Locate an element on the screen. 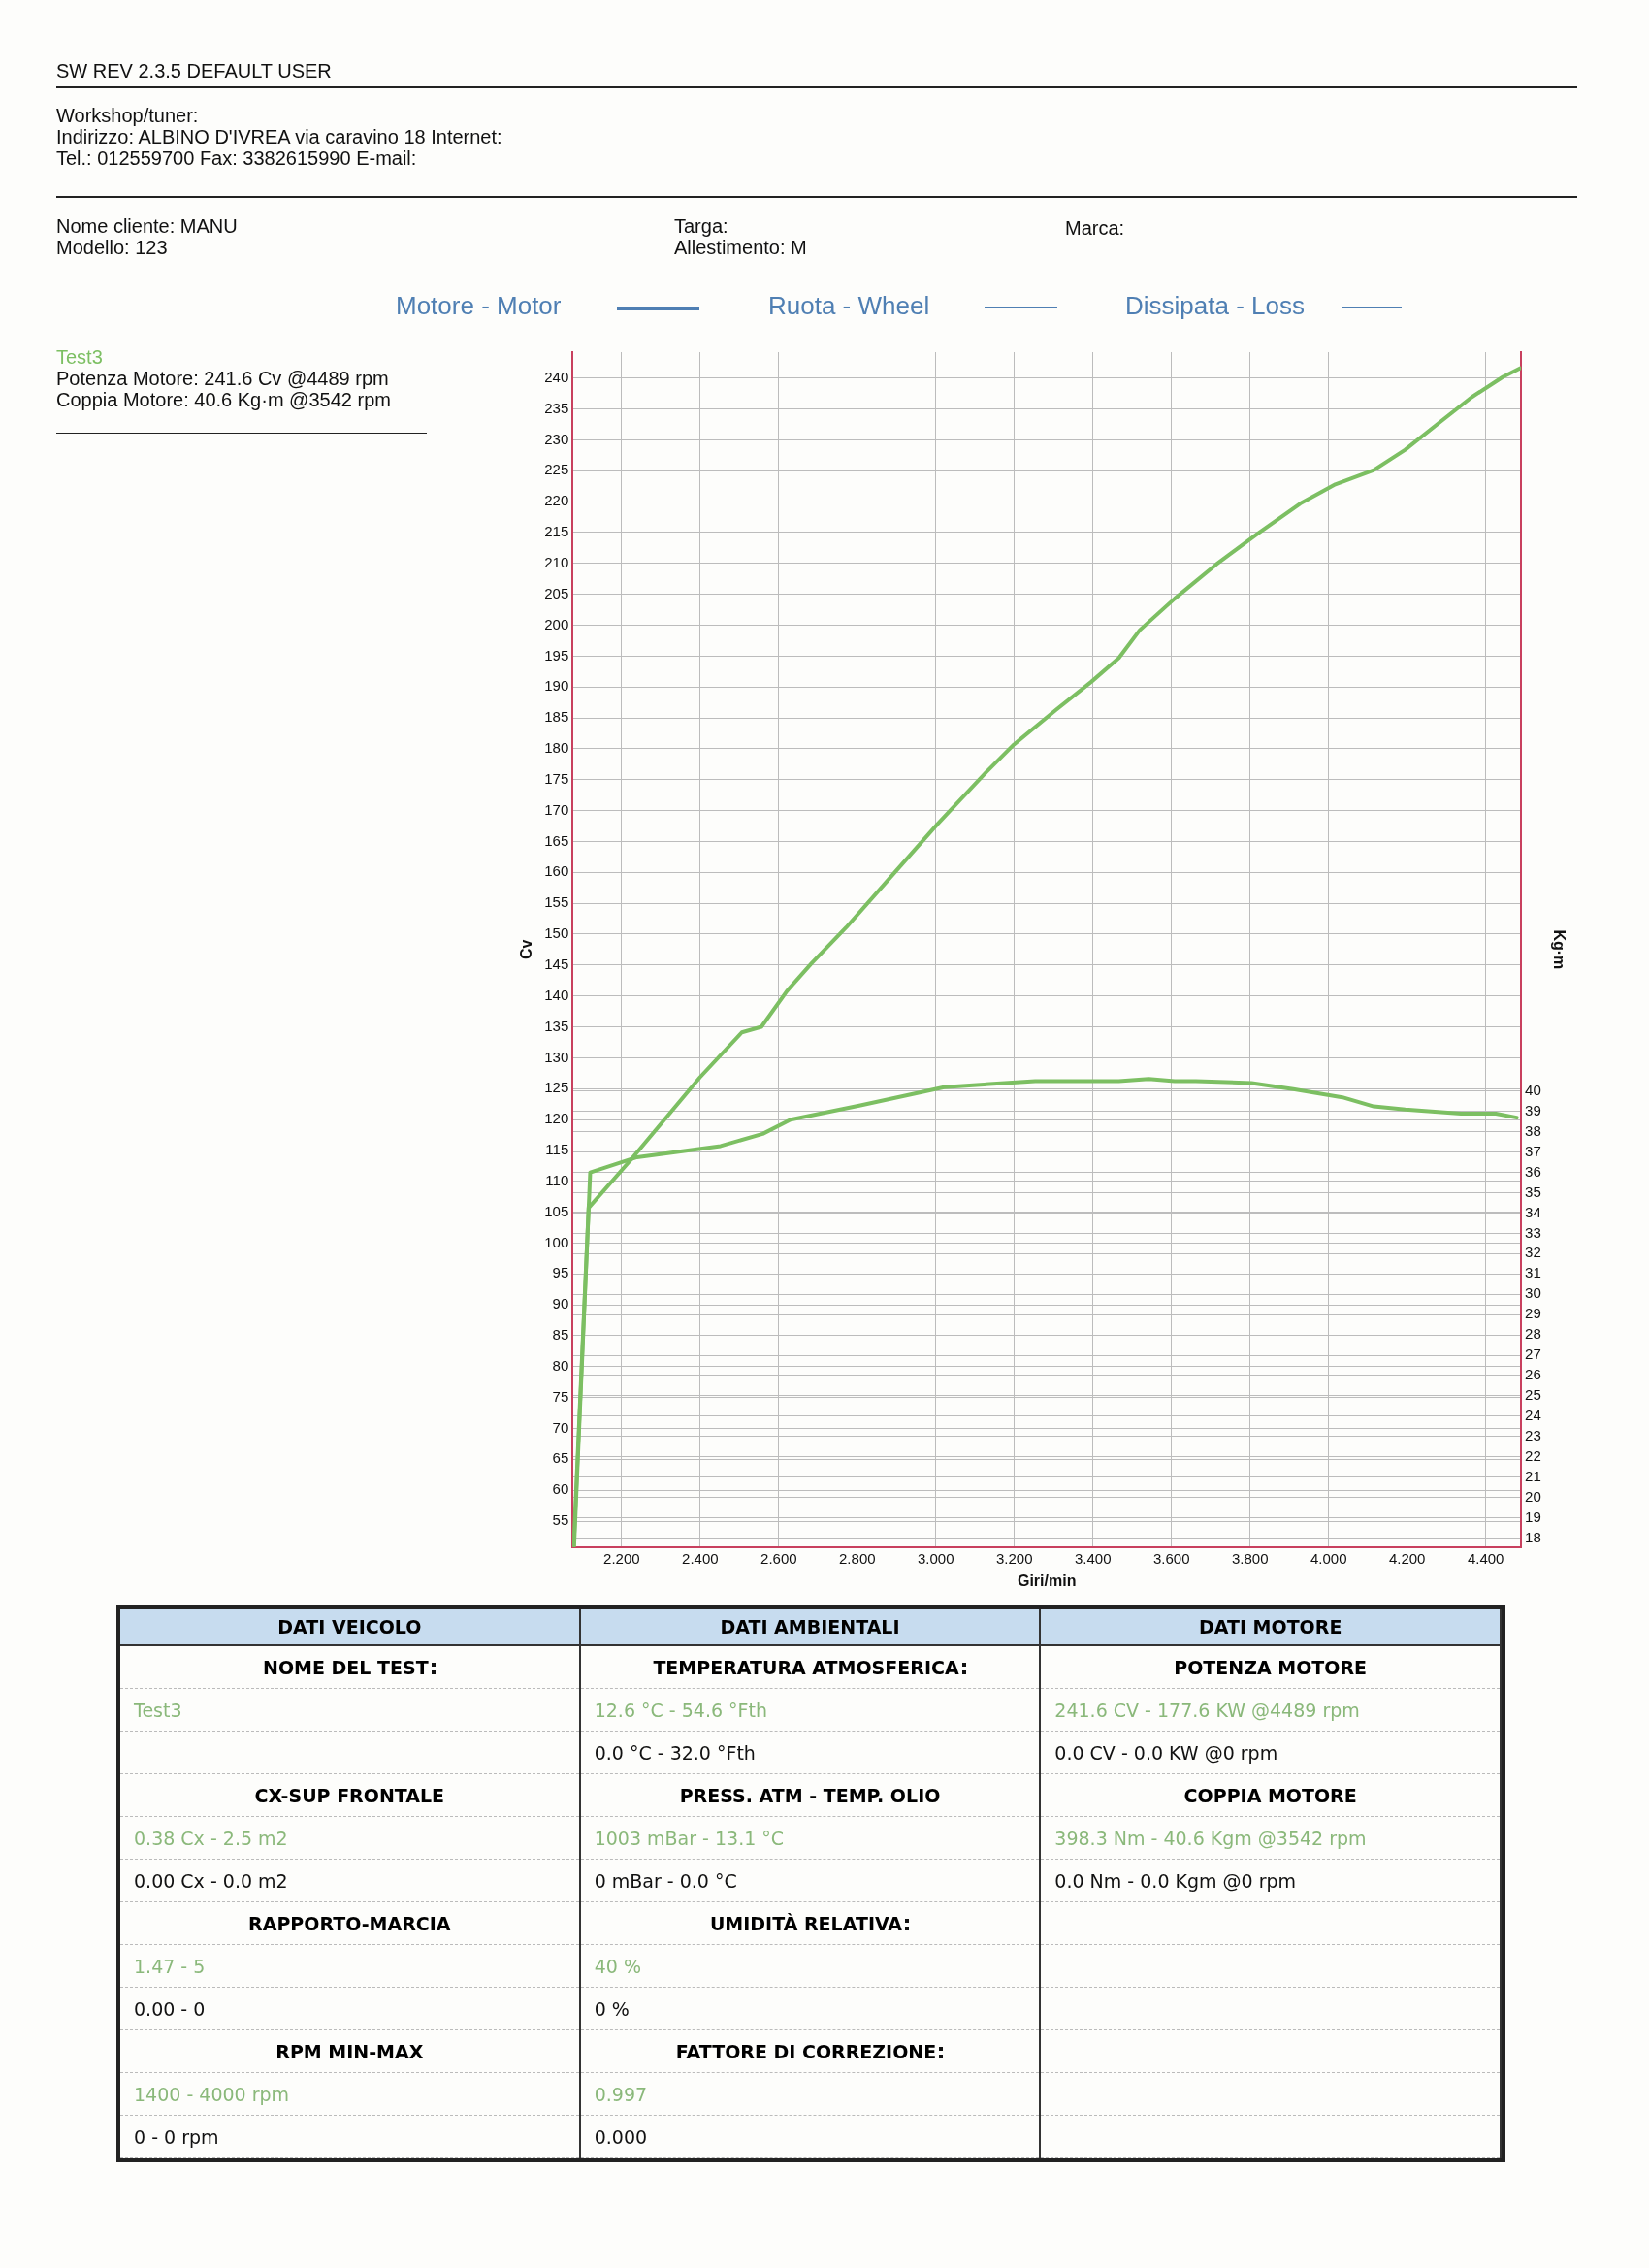 This screenshot has width=1649, height=2268. category-label: 0 - 0 rpm is located at coordinates (349, 2136).